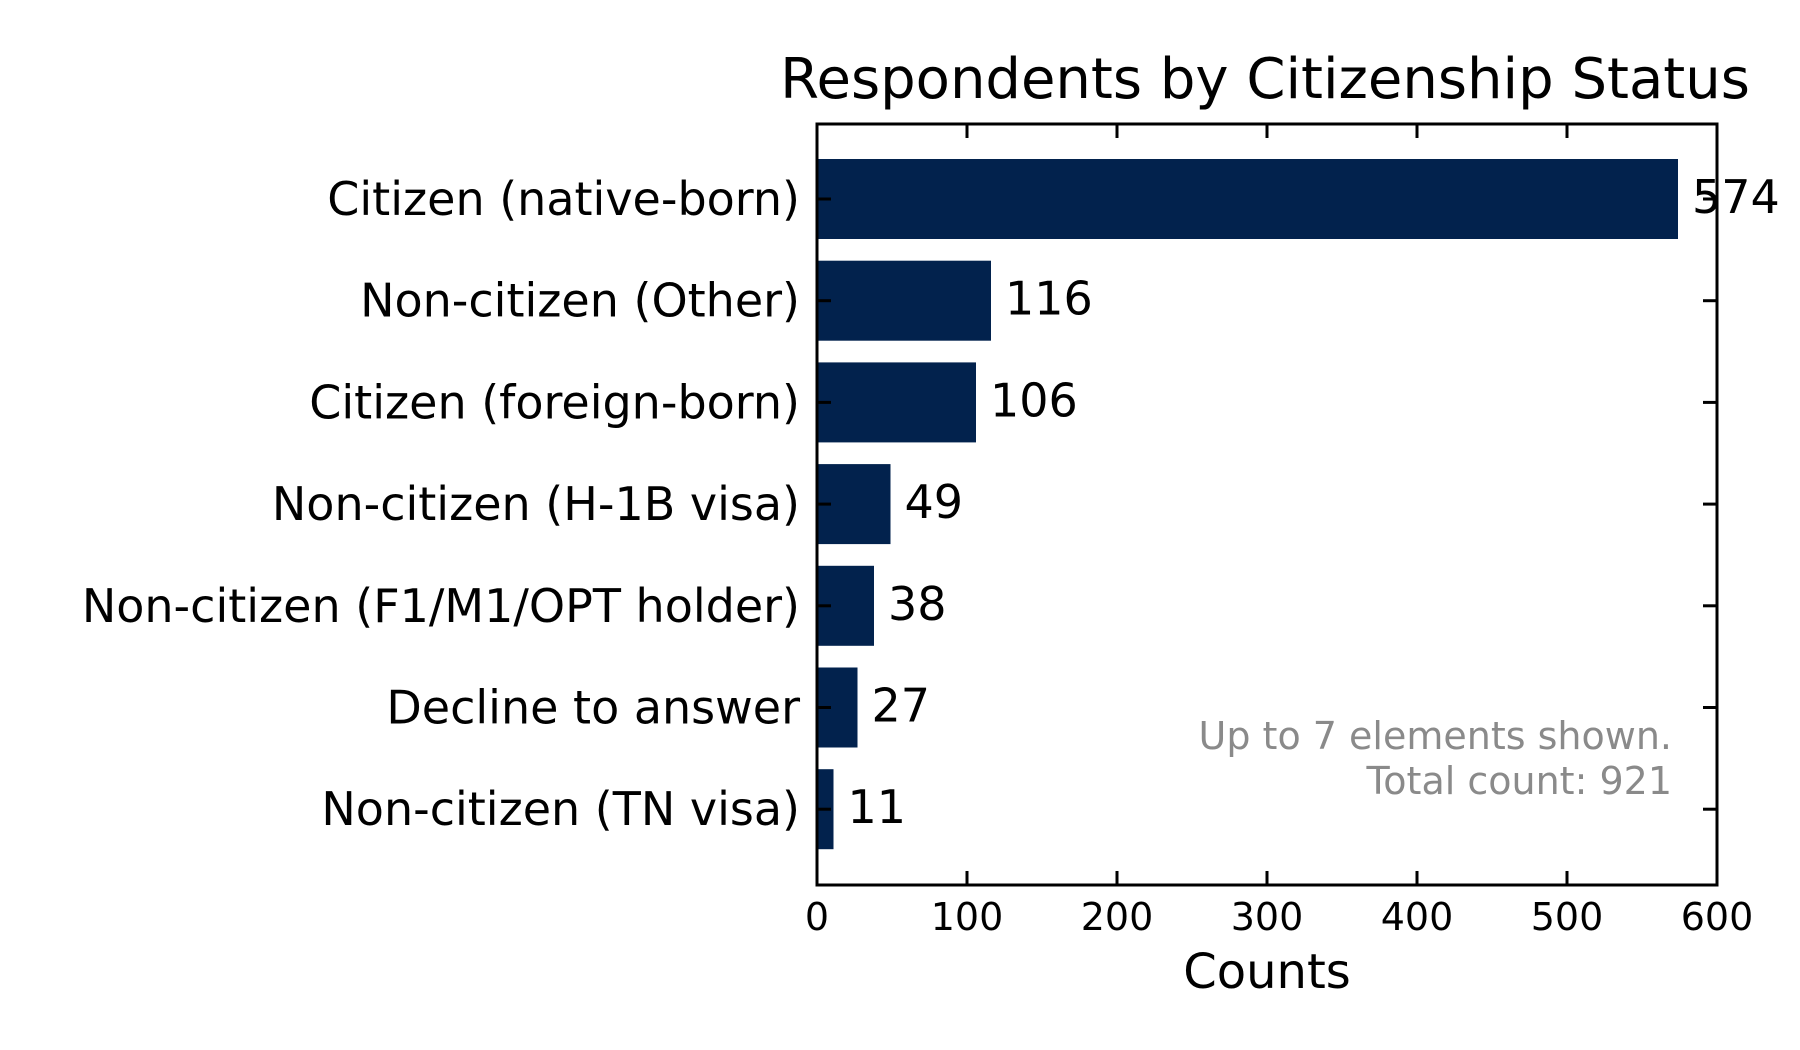 The width and height of the screenshot is (1800, 1050). Describe the element at coordinates (1567, 917) in the screenshot. I see `x-tick-label-5: 500` at that location.